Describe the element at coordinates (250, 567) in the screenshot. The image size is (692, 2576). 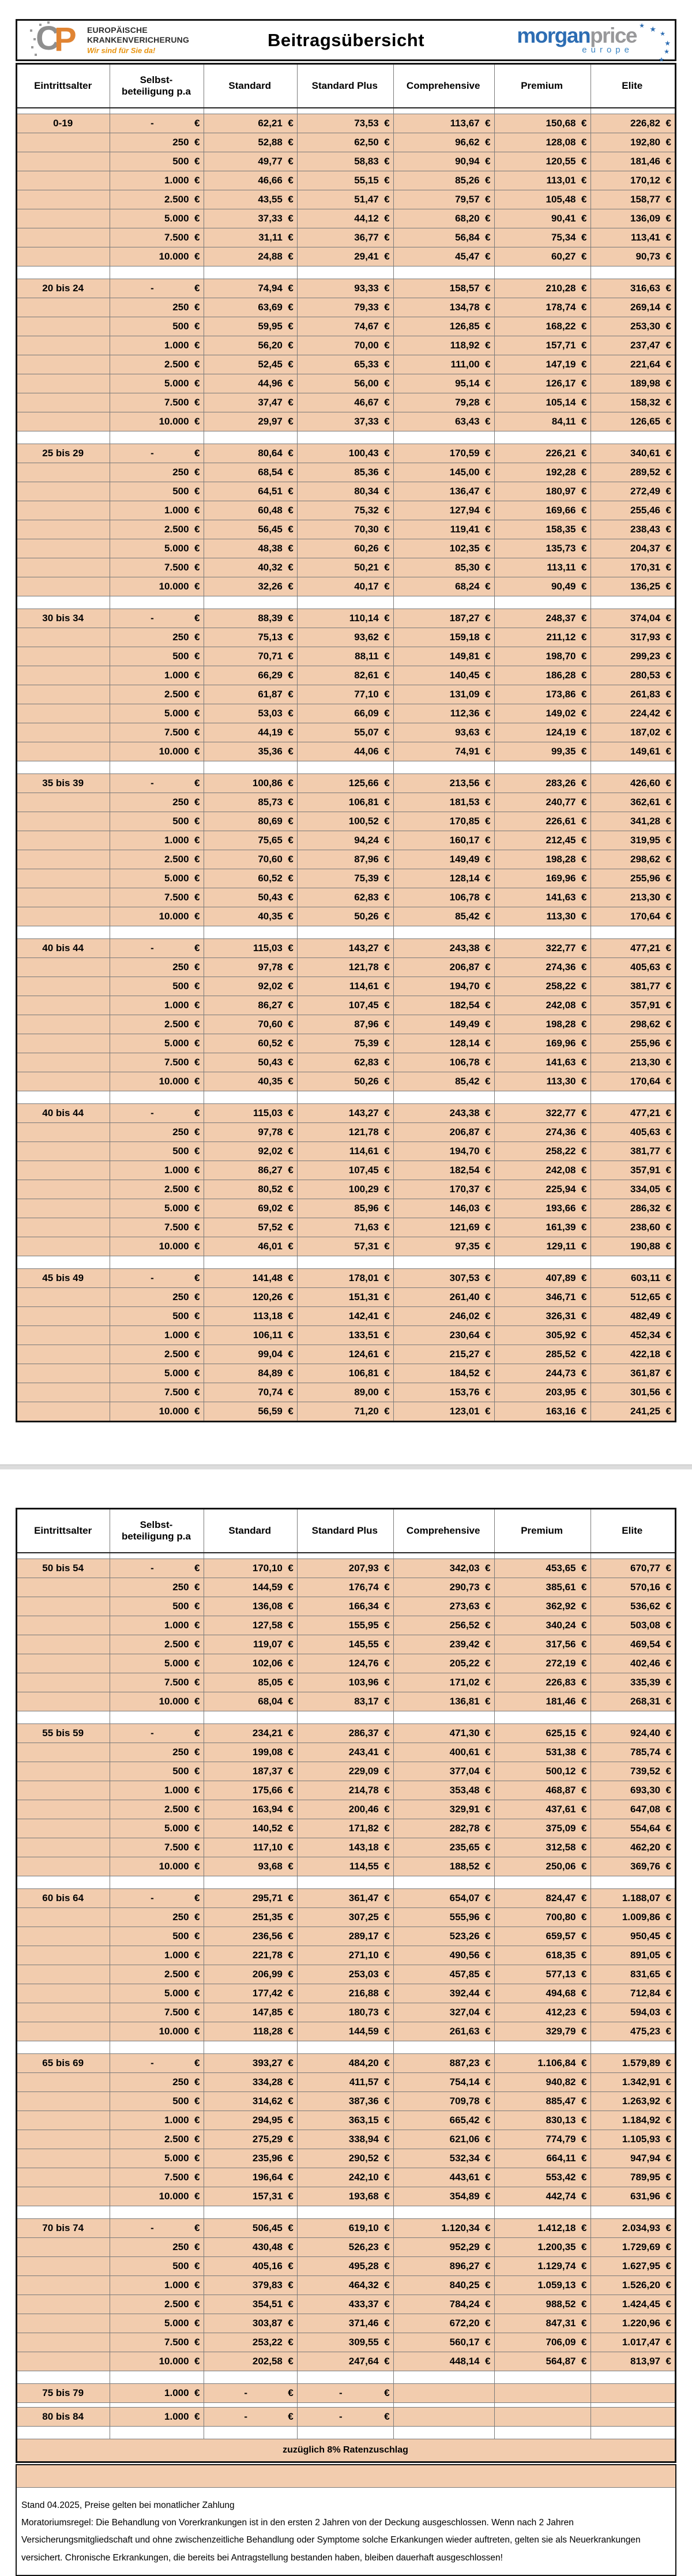
I see `price-cell: 40,32 €` at that location.